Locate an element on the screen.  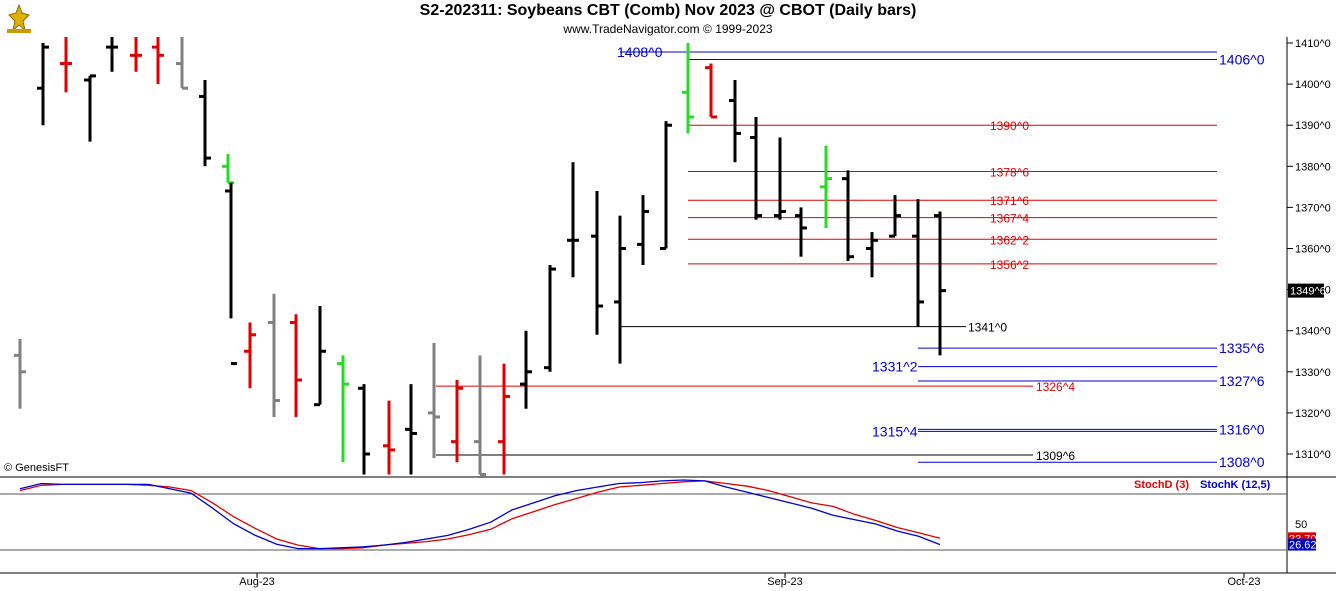
date-tick-label: Oct-23 is located at coordinates (1243, 582).